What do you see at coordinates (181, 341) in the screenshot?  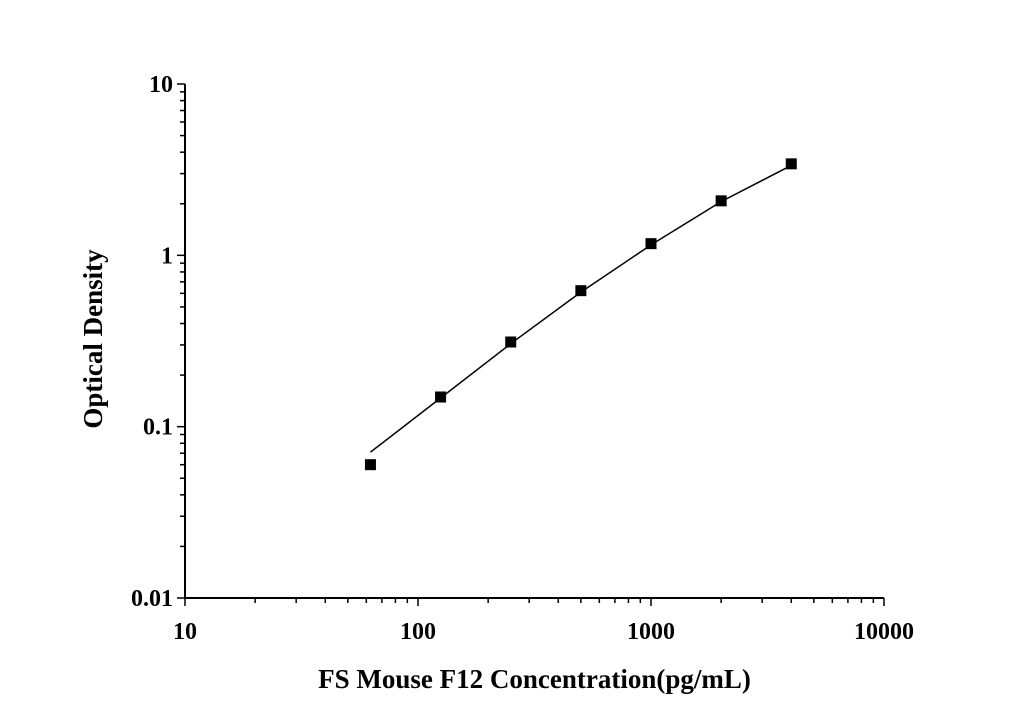 I see `y-axis-ticks` at bounding box center [181, 341].